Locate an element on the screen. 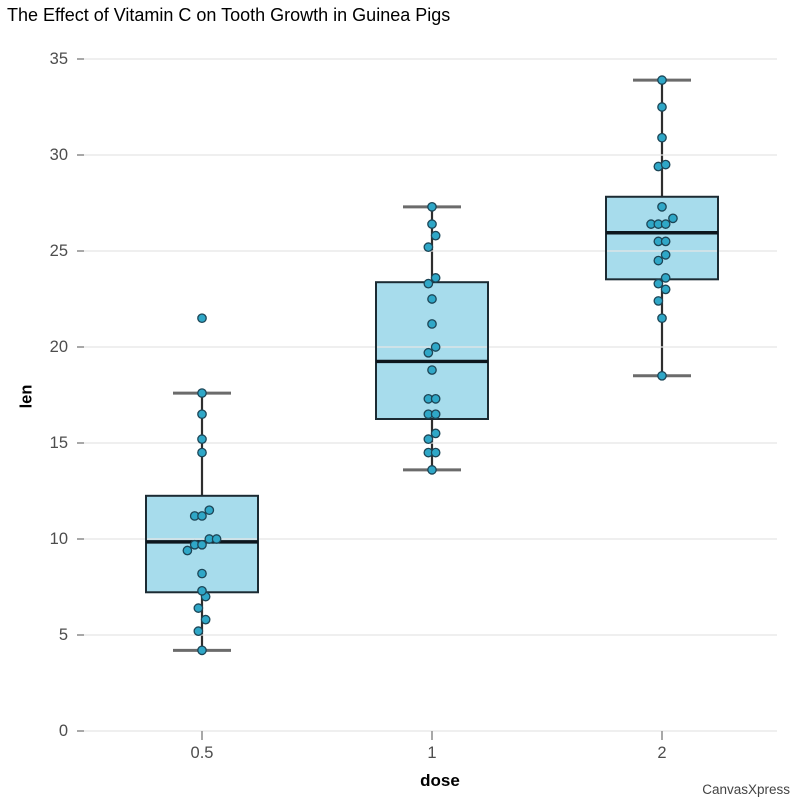  y-tick-label: 15 is located at coordinates (58, 443).